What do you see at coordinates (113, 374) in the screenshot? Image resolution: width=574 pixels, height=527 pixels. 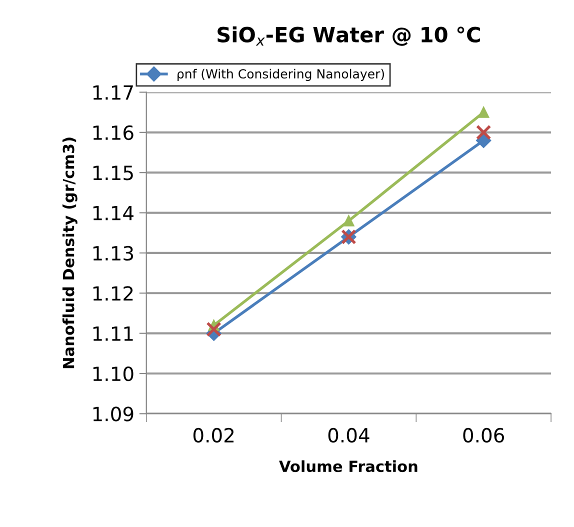 I see `y-tick-label: 1.10` at bounding box center [113, 374].